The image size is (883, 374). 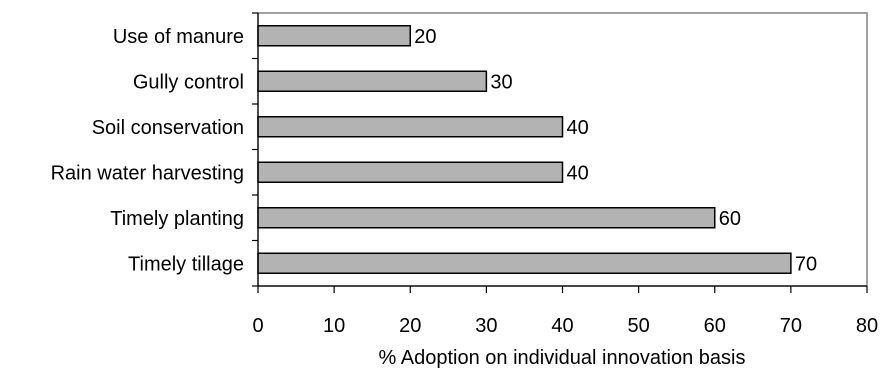 I want to click on x-tick-label: 50, so click(x=639, y=326).